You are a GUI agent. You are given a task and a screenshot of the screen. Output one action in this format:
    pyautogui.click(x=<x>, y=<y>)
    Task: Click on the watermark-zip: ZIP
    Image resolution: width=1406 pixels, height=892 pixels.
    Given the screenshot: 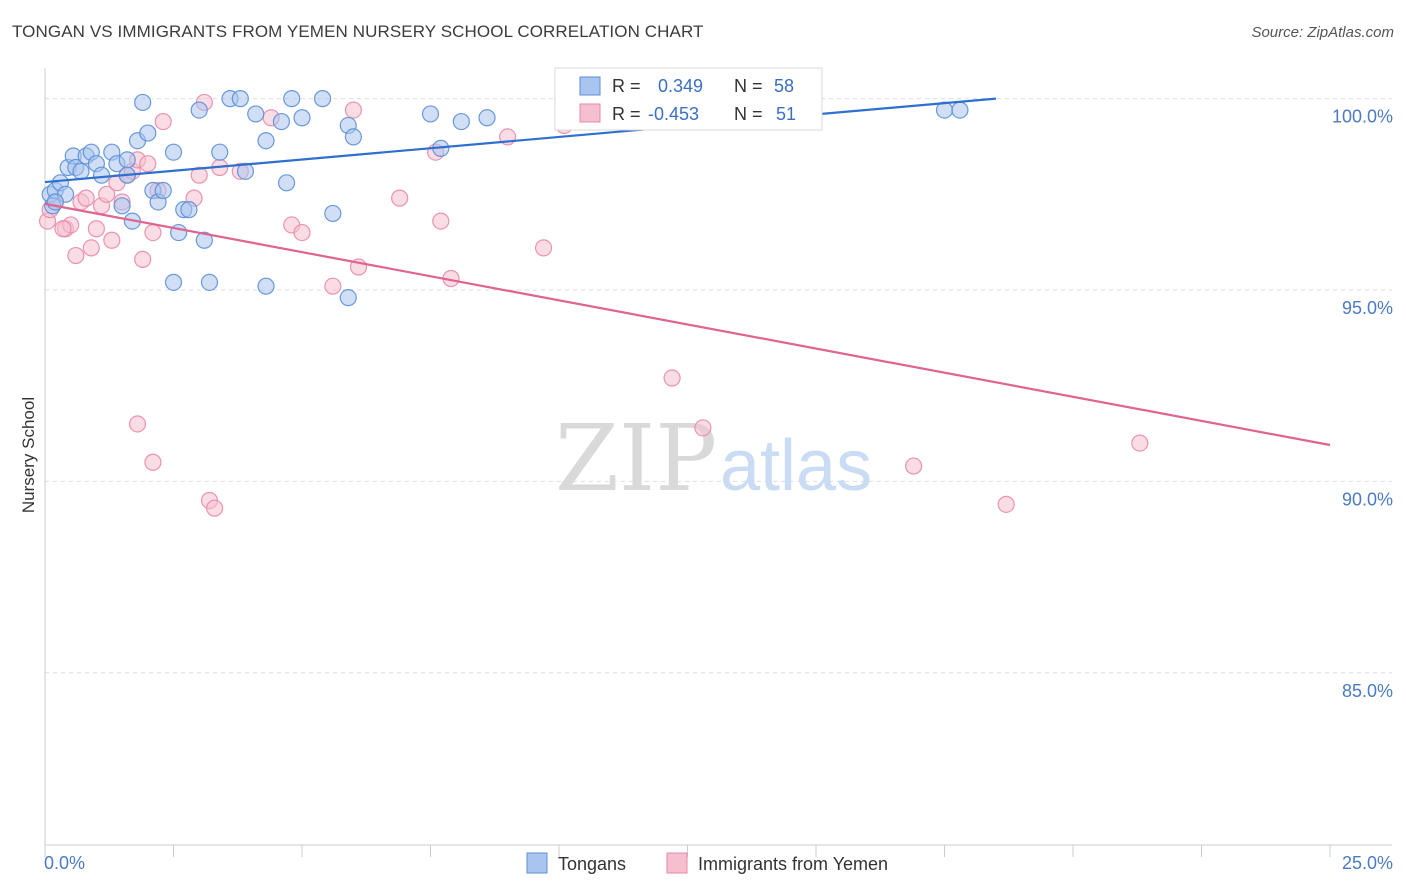 What is the action you would take?
    pyautogui.click(x=636, y=458)
    